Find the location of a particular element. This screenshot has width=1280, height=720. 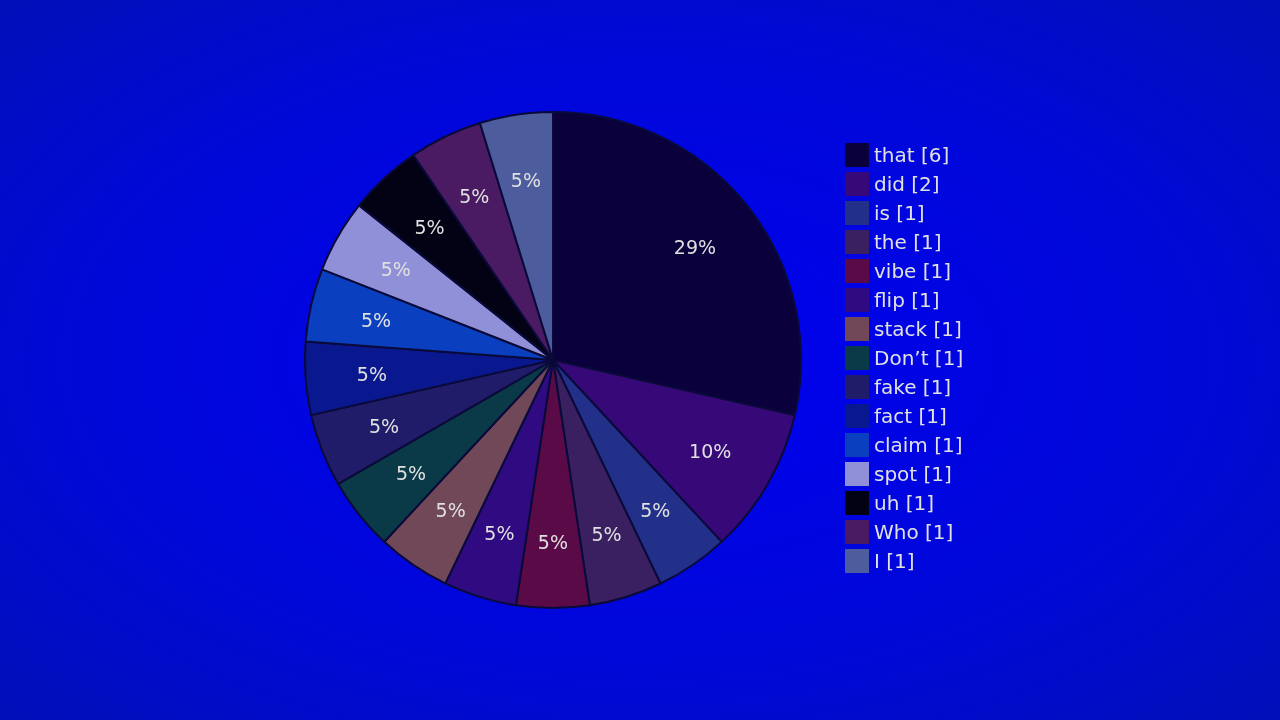

data-label: 29% is located at coordinates (695, 246).